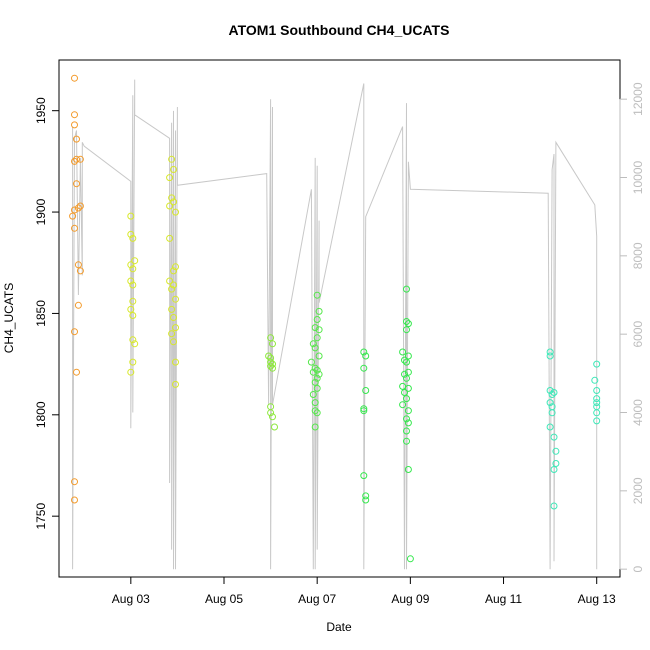  I want to click on chart-title: ATOM1 Southbound CH4_UCATS, so click(339, 30).